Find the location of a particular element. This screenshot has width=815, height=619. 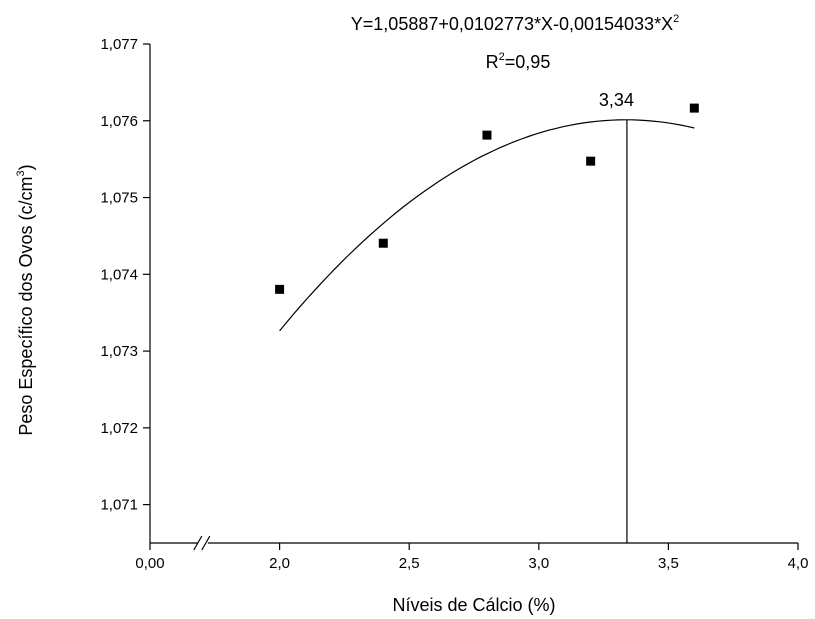

subtitle-sup: 2 is located at coordinates (502, 57).